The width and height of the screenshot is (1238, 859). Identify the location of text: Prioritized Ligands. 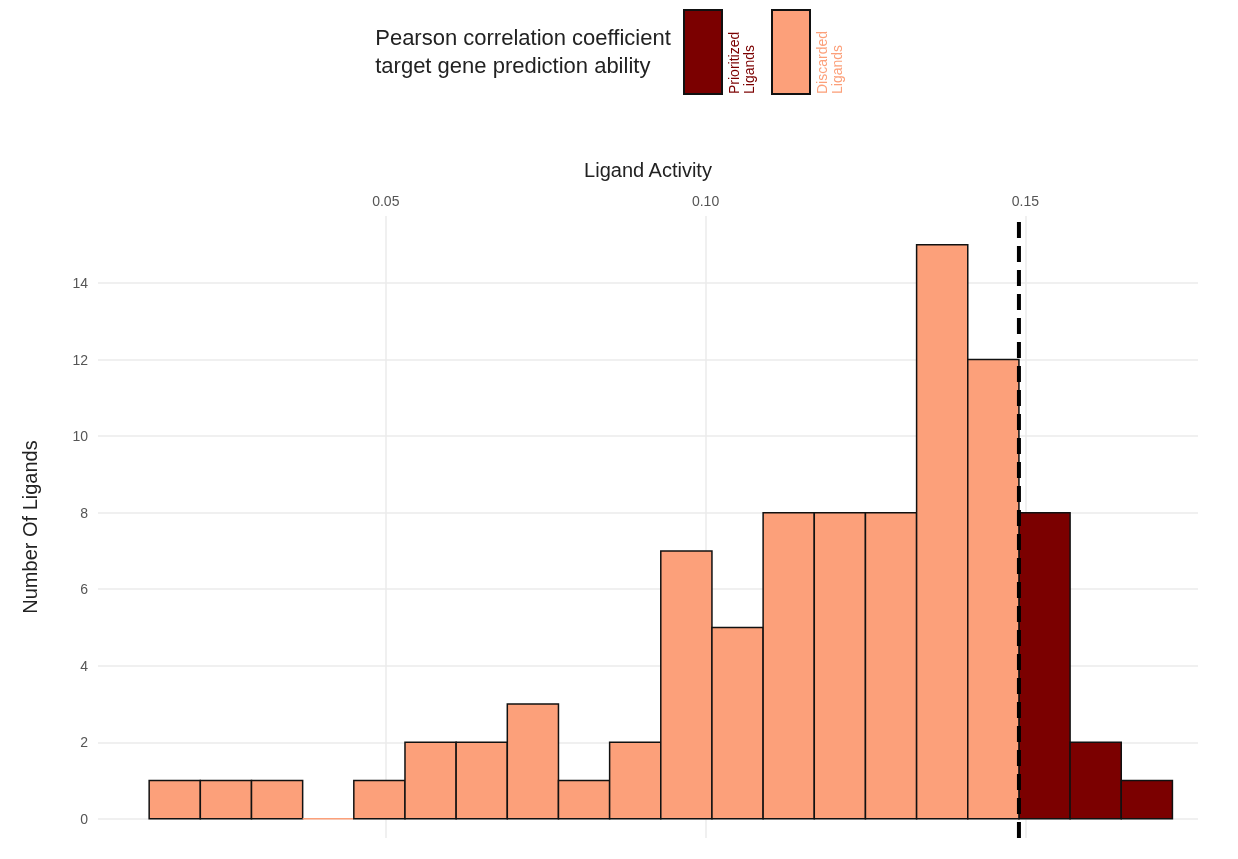
(741, 62).